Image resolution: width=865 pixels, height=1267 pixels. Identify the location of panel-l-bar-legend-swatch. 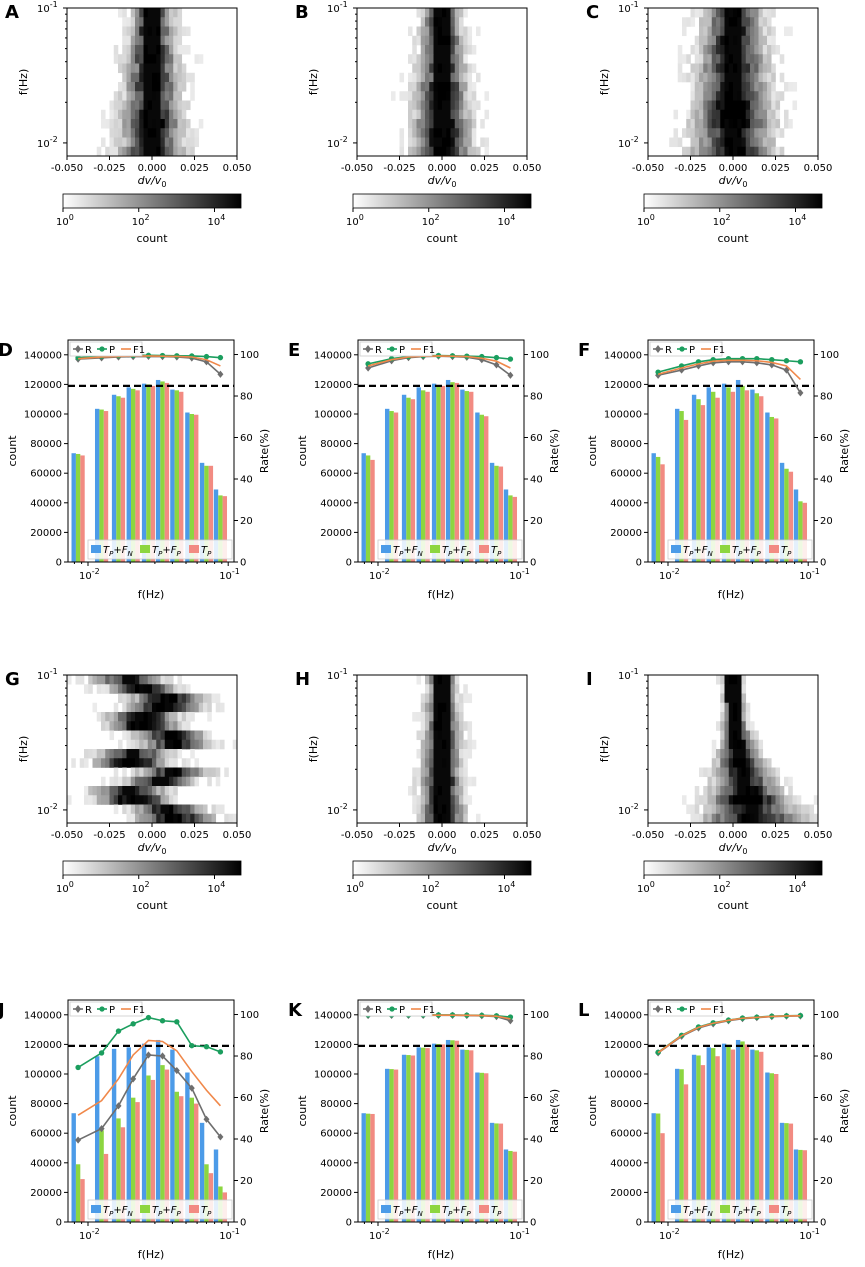
(676, 1209).